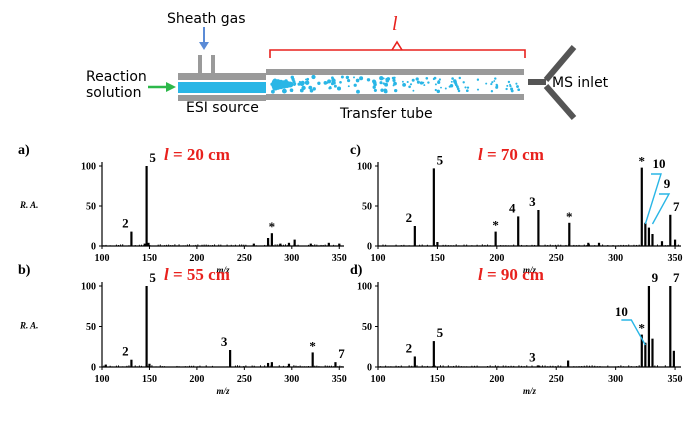 The width and height of the screenshot is (687, 431). Describe the element at coordinates (395, 24) in the screenshot. I see `length-symbol: l` at that location.